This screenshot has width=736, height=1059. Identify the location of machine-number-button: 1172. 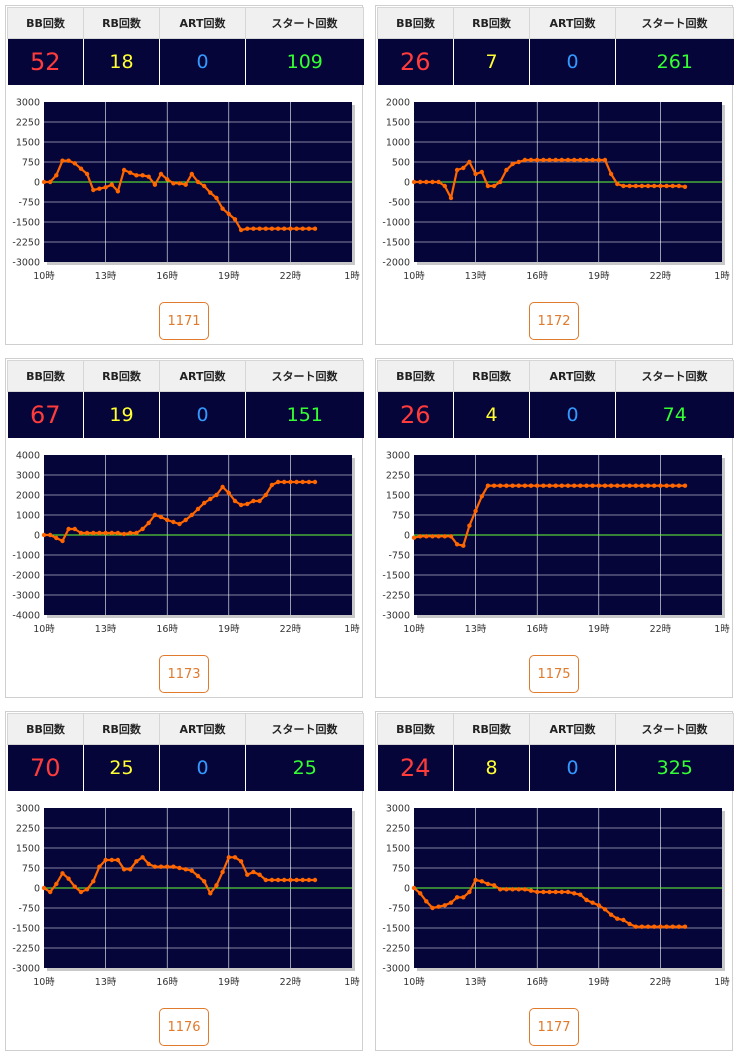
(554, 321).